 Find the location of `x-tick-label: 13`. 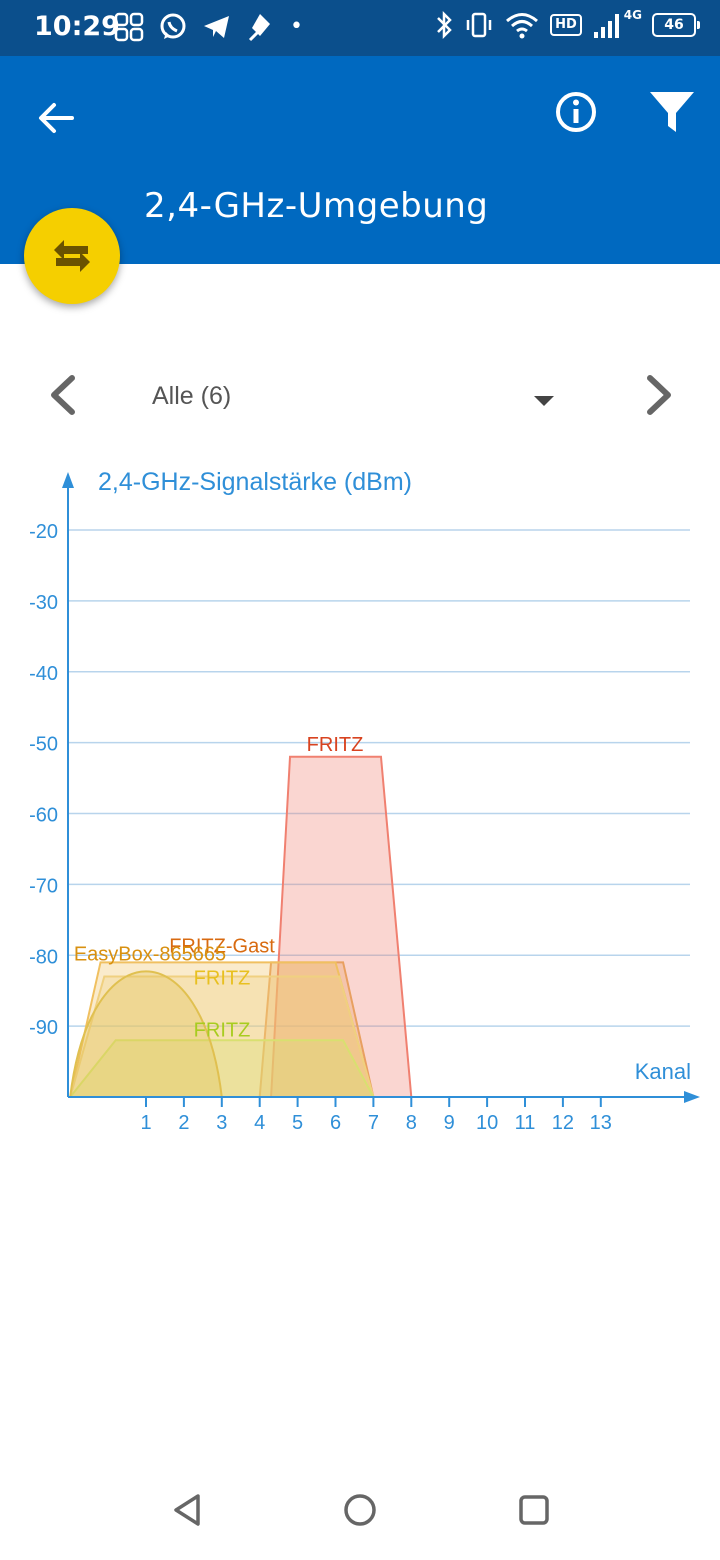

x-tick-label: 13 is located at coordinates (601, 1123).